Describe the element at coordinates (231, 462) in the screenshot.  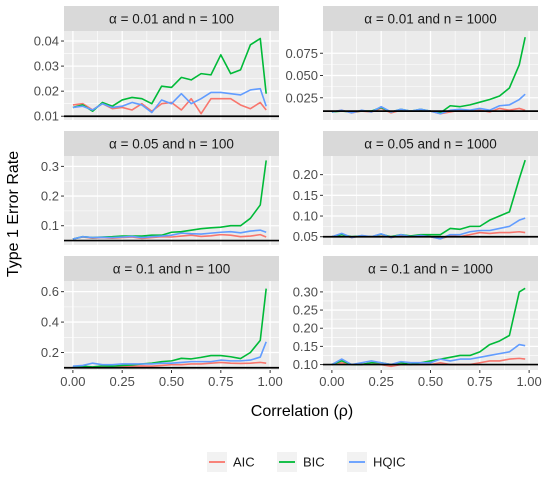
I see `legend-item-aic: AIC` at that location.